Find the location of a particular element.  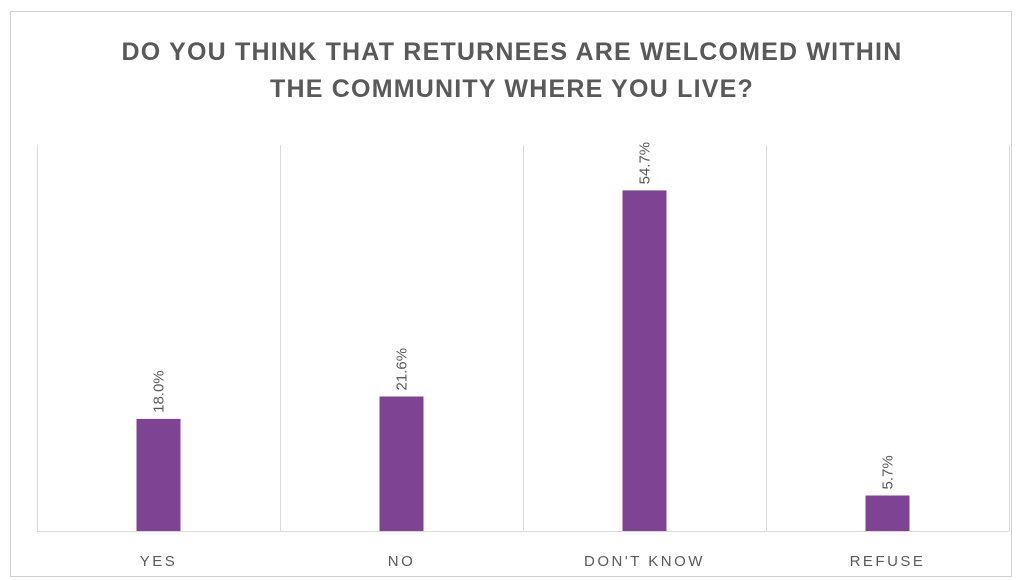

data-label: 21.6% is located at coordinates (402, 369).